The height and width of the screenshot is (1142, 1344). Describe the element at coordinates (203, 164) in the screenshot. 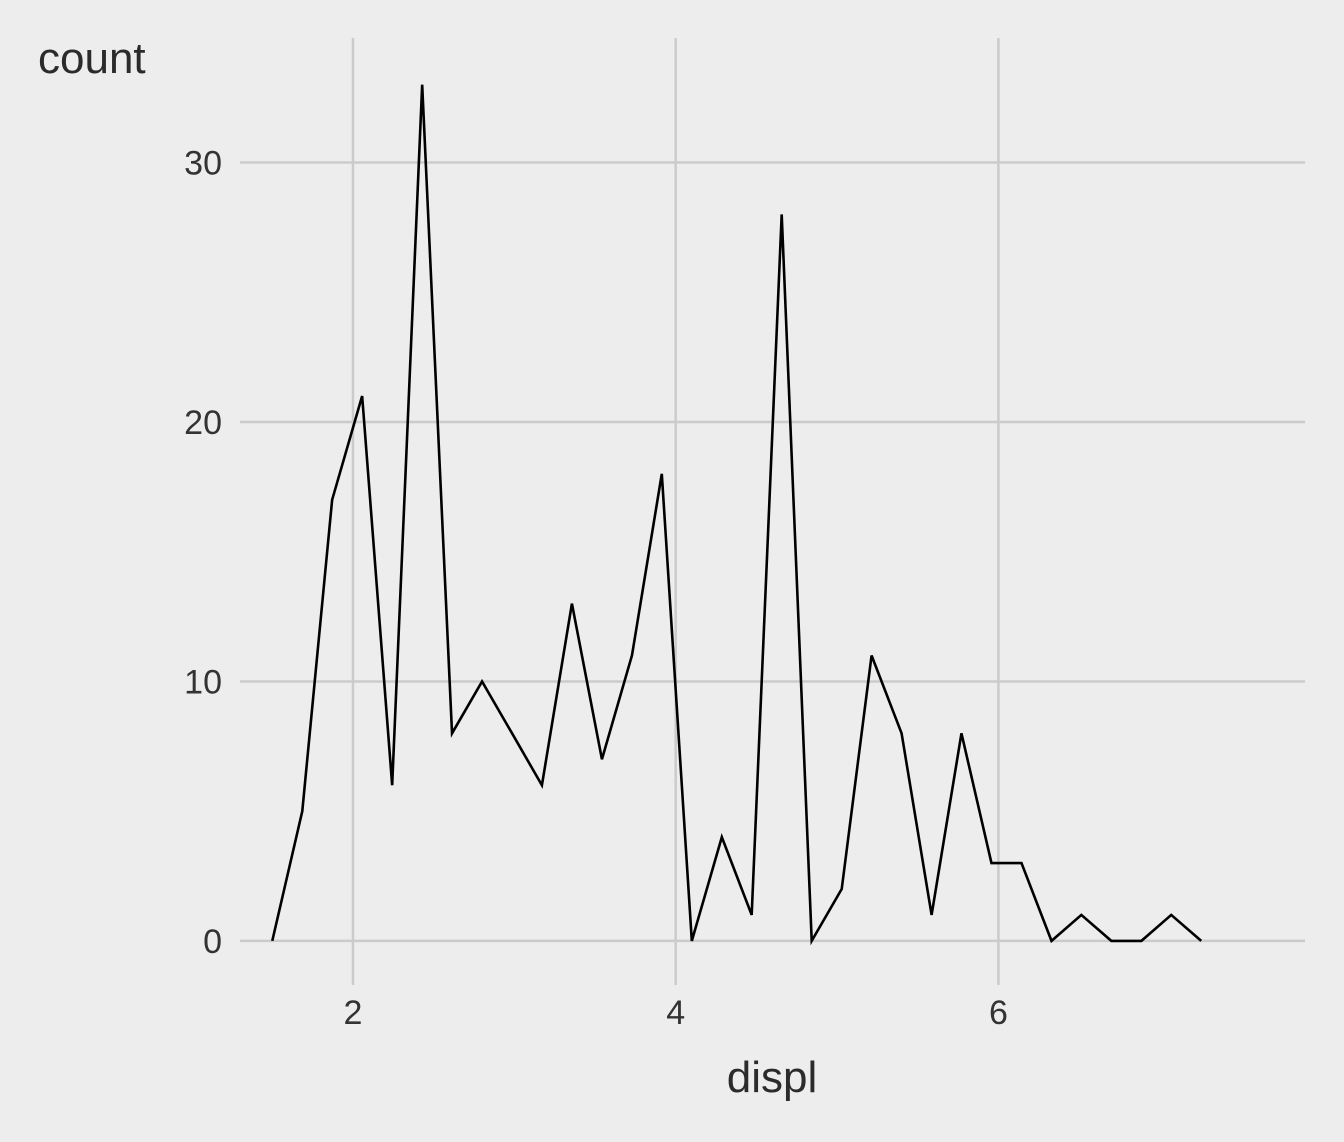

I see `y-tick-label: 30` at that location.